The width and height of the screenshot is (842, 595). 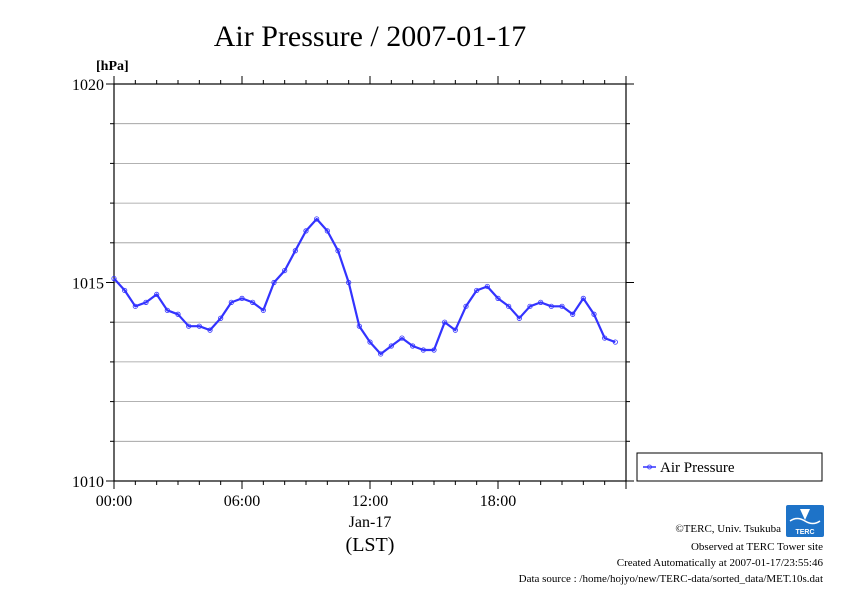 What do you see at coordinates (88, 482) in the screenshot?
I see `y-tick-label: 1010` at bounding box center [88, 482].